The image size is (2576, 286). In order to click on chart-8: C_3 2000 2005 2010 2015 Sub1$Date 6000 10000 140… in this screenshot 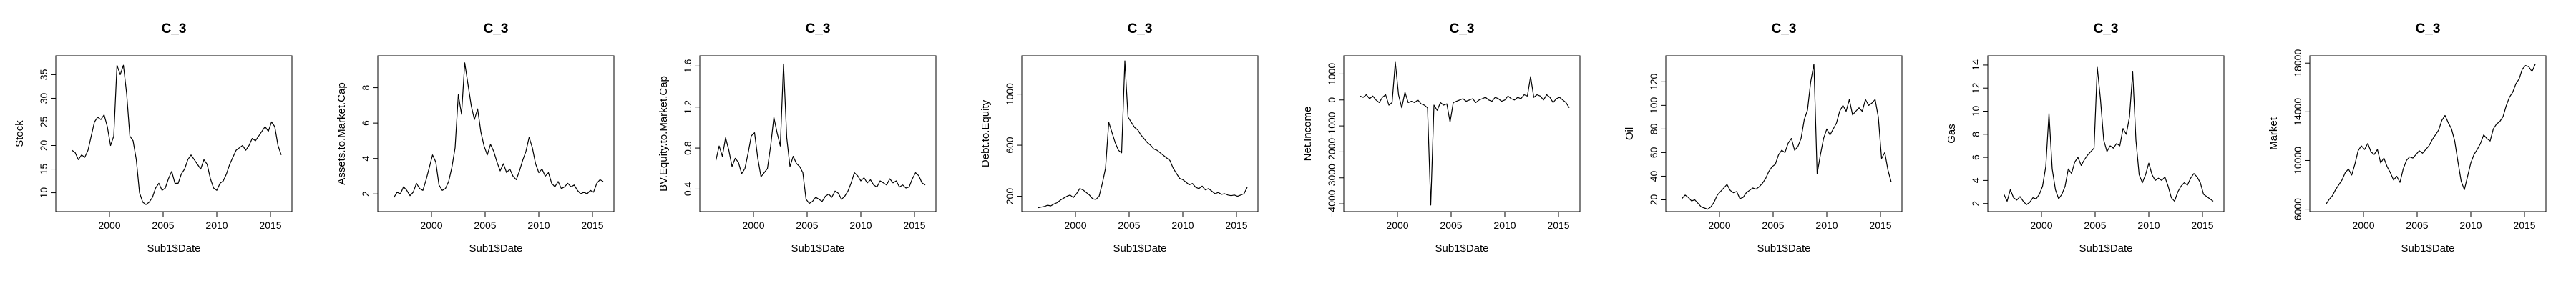, I will do `click(2407, 138)`.